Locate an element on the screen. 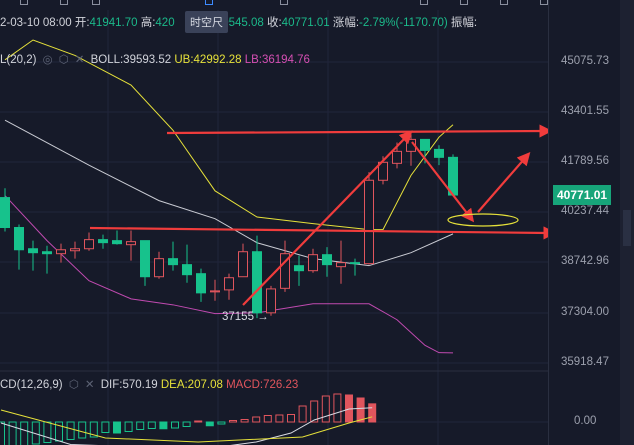  open-label: 开: is located at coordinates (82, 23).